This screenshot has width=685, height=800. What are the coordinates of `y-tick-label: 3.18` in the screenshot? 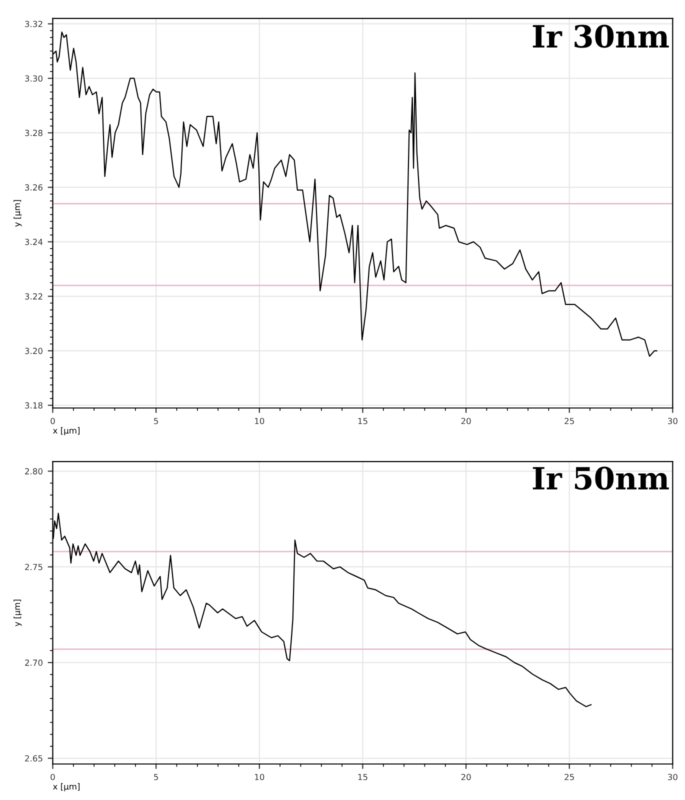 It's located at (33, 405).